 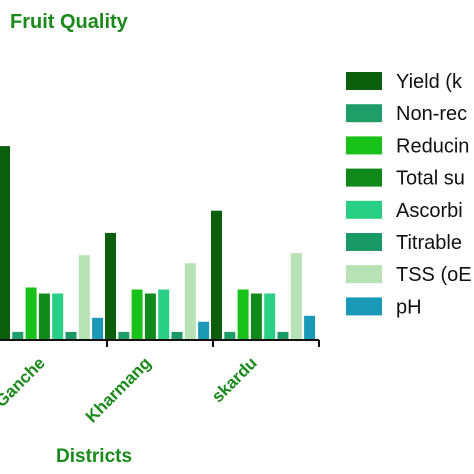 What do you see at coordinates (243, 314) in the screenshot?
I see `bar-reducin-skardu` at bounding box center [243, 314].